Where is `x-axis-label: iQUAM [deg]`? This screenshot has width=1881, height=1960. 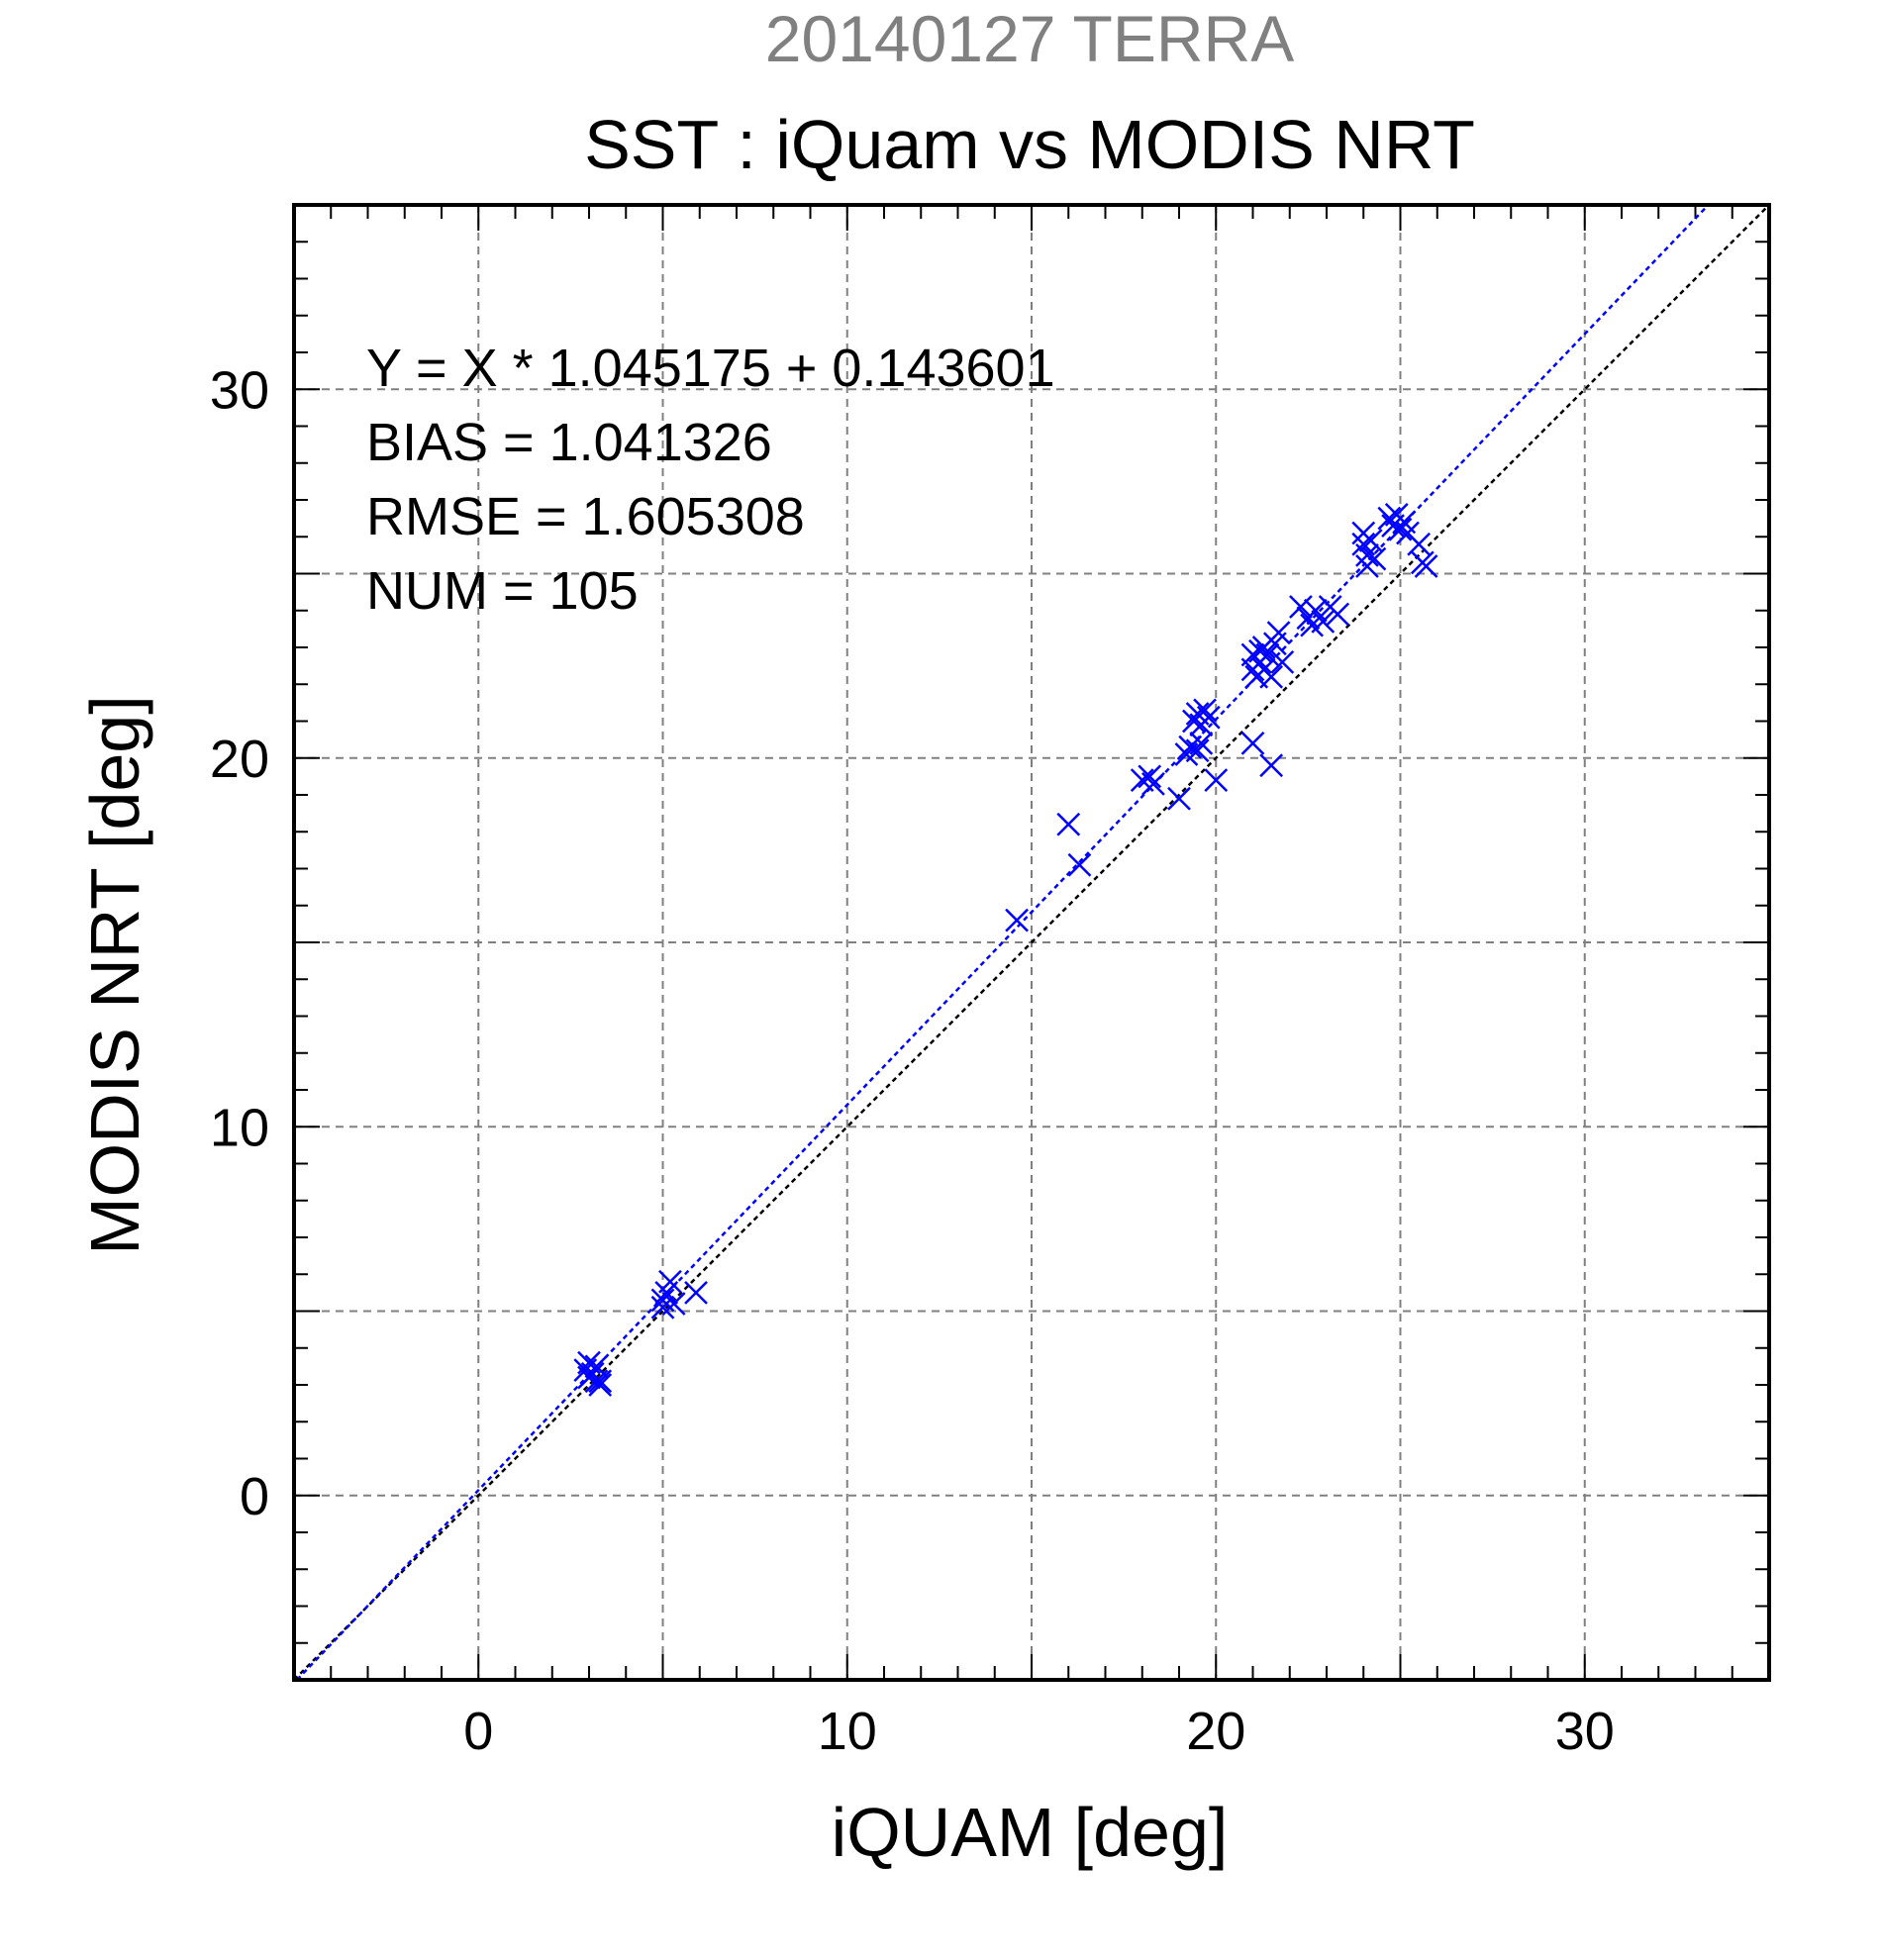 x-axis-label: iQUAM [deg] is located at coordinates (1030, 1832).